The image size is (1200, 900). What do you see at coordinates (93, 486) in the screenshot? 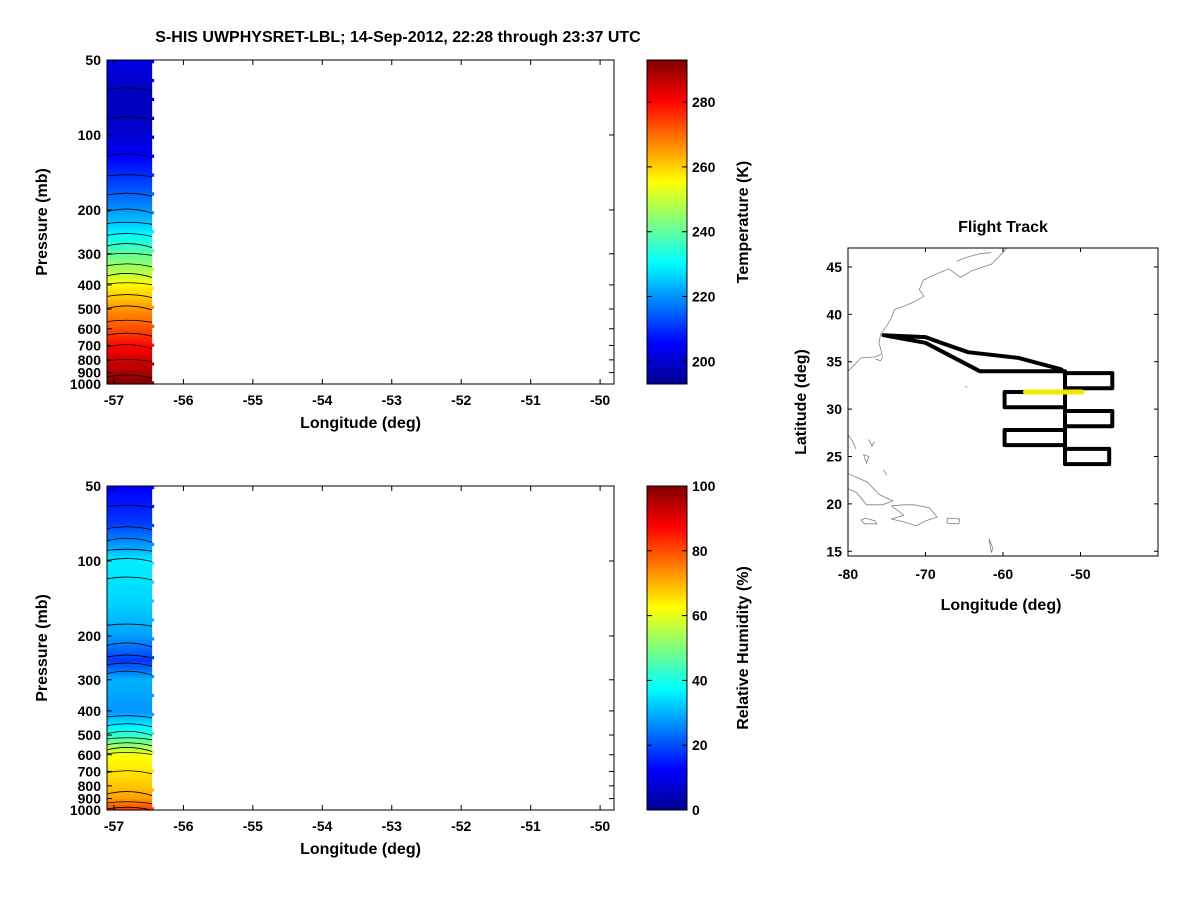
I see `y-tick-label: 50` at bounding box center [93, 486].